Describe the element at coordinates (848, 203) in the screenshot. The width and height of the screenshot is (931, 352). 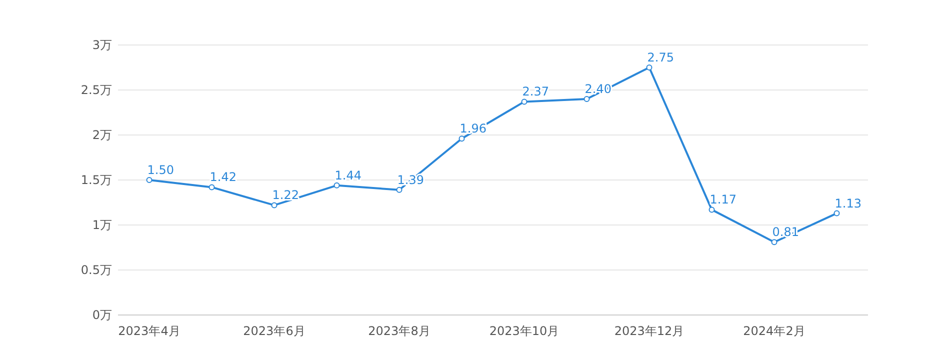
I see `data-label: 1.13` at that location.